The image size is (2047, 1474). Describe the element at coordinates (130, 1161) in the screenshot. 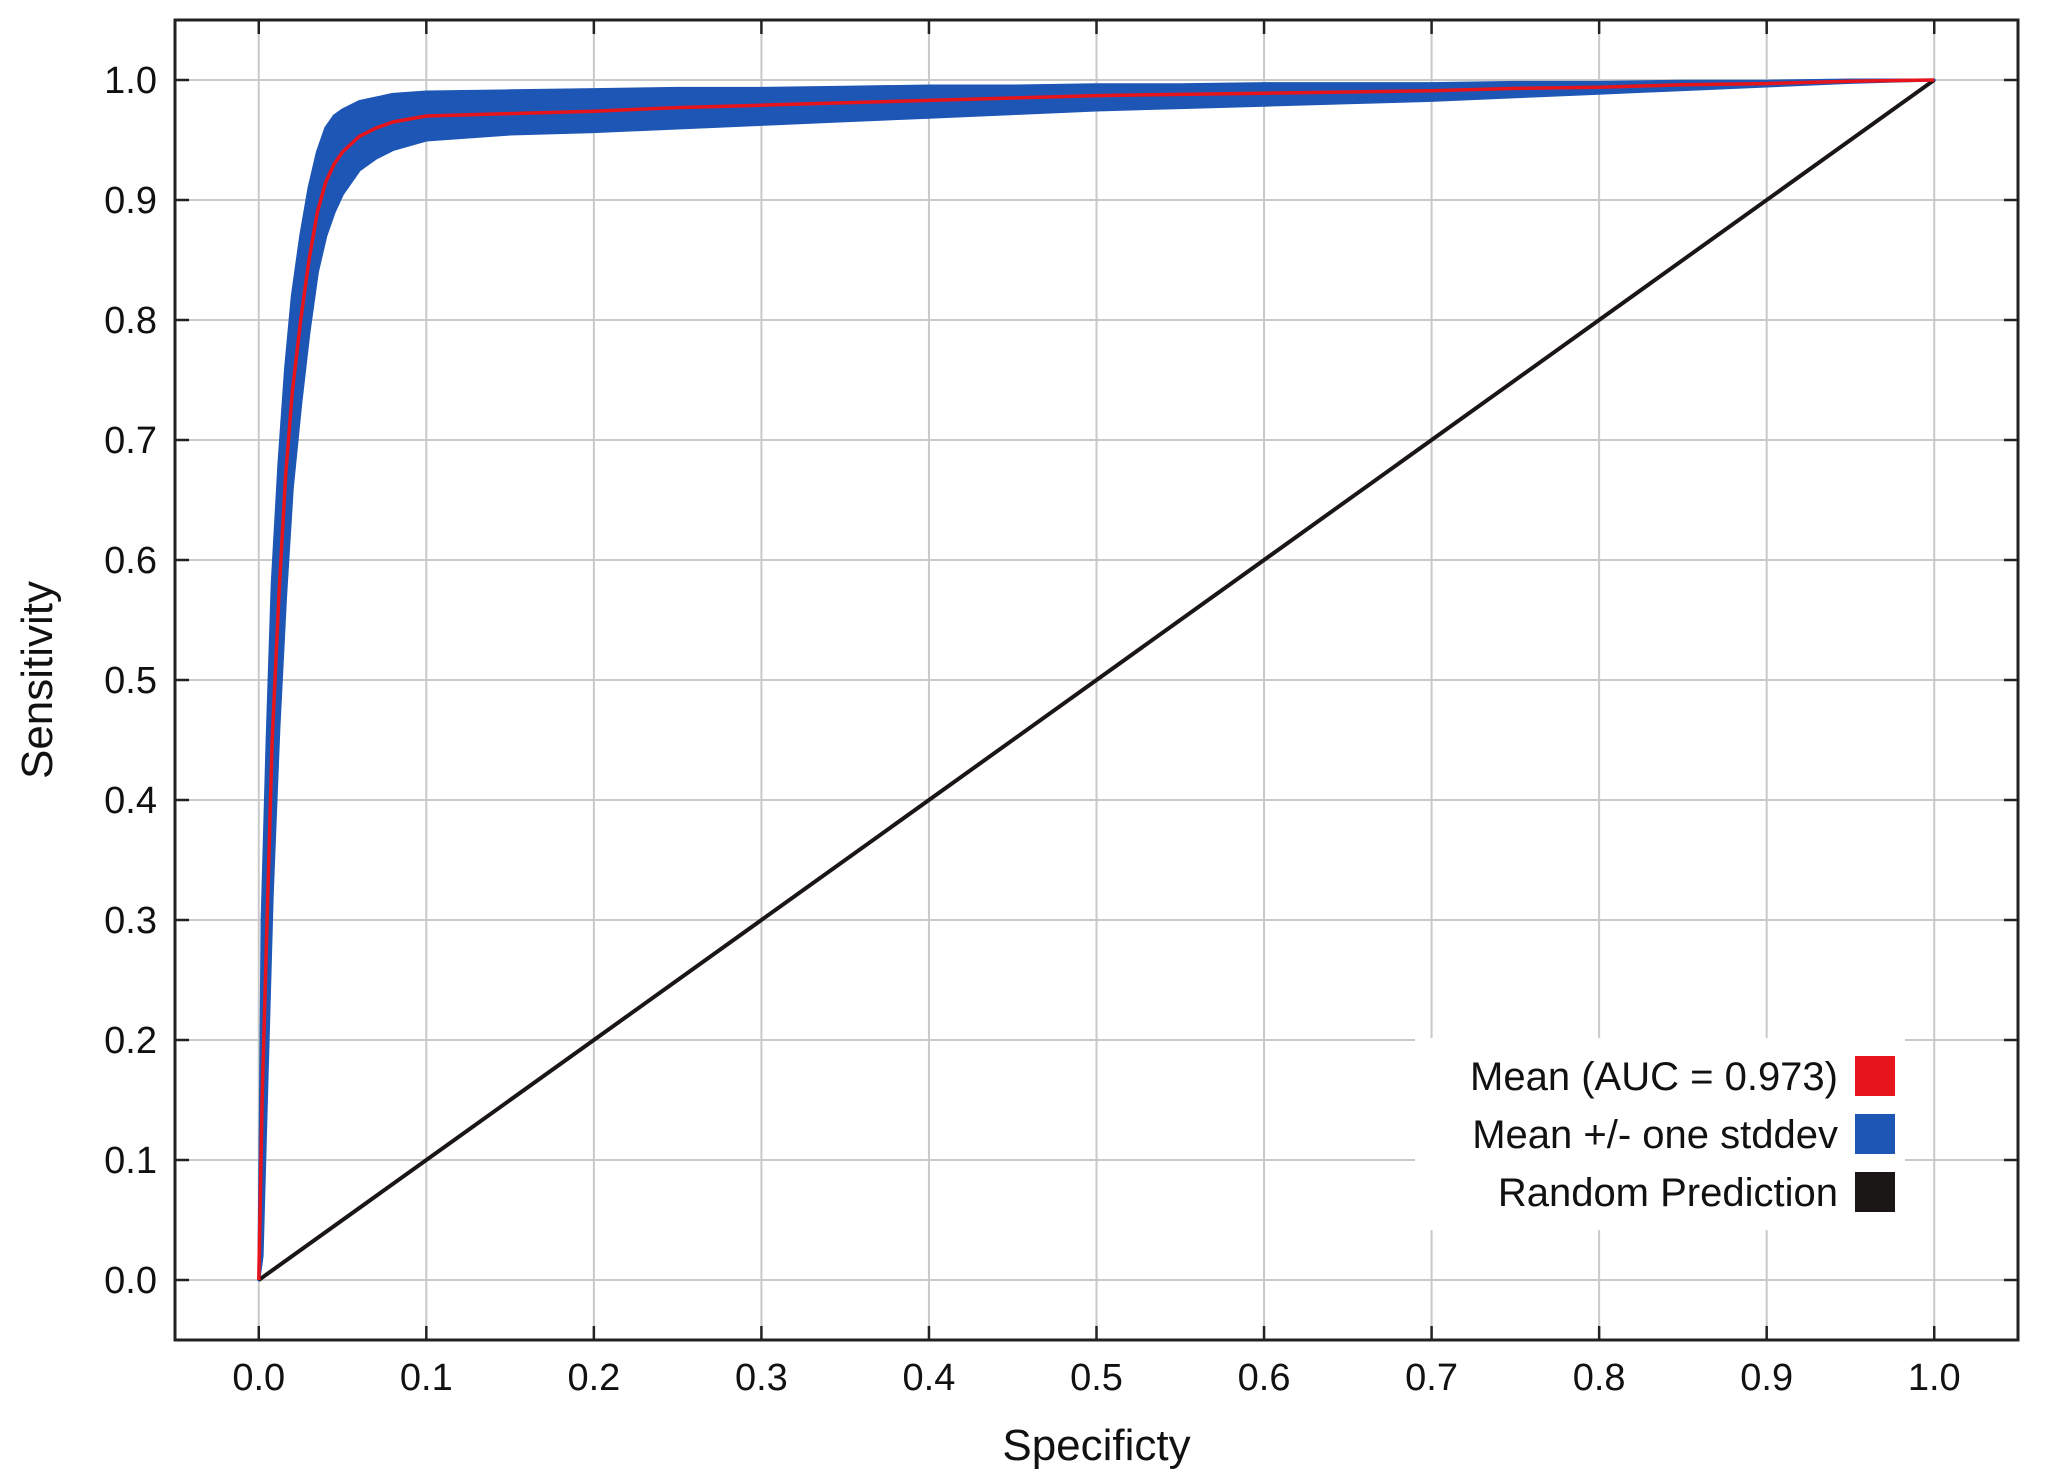

I see `y-tick-label: 0.1` at that location.